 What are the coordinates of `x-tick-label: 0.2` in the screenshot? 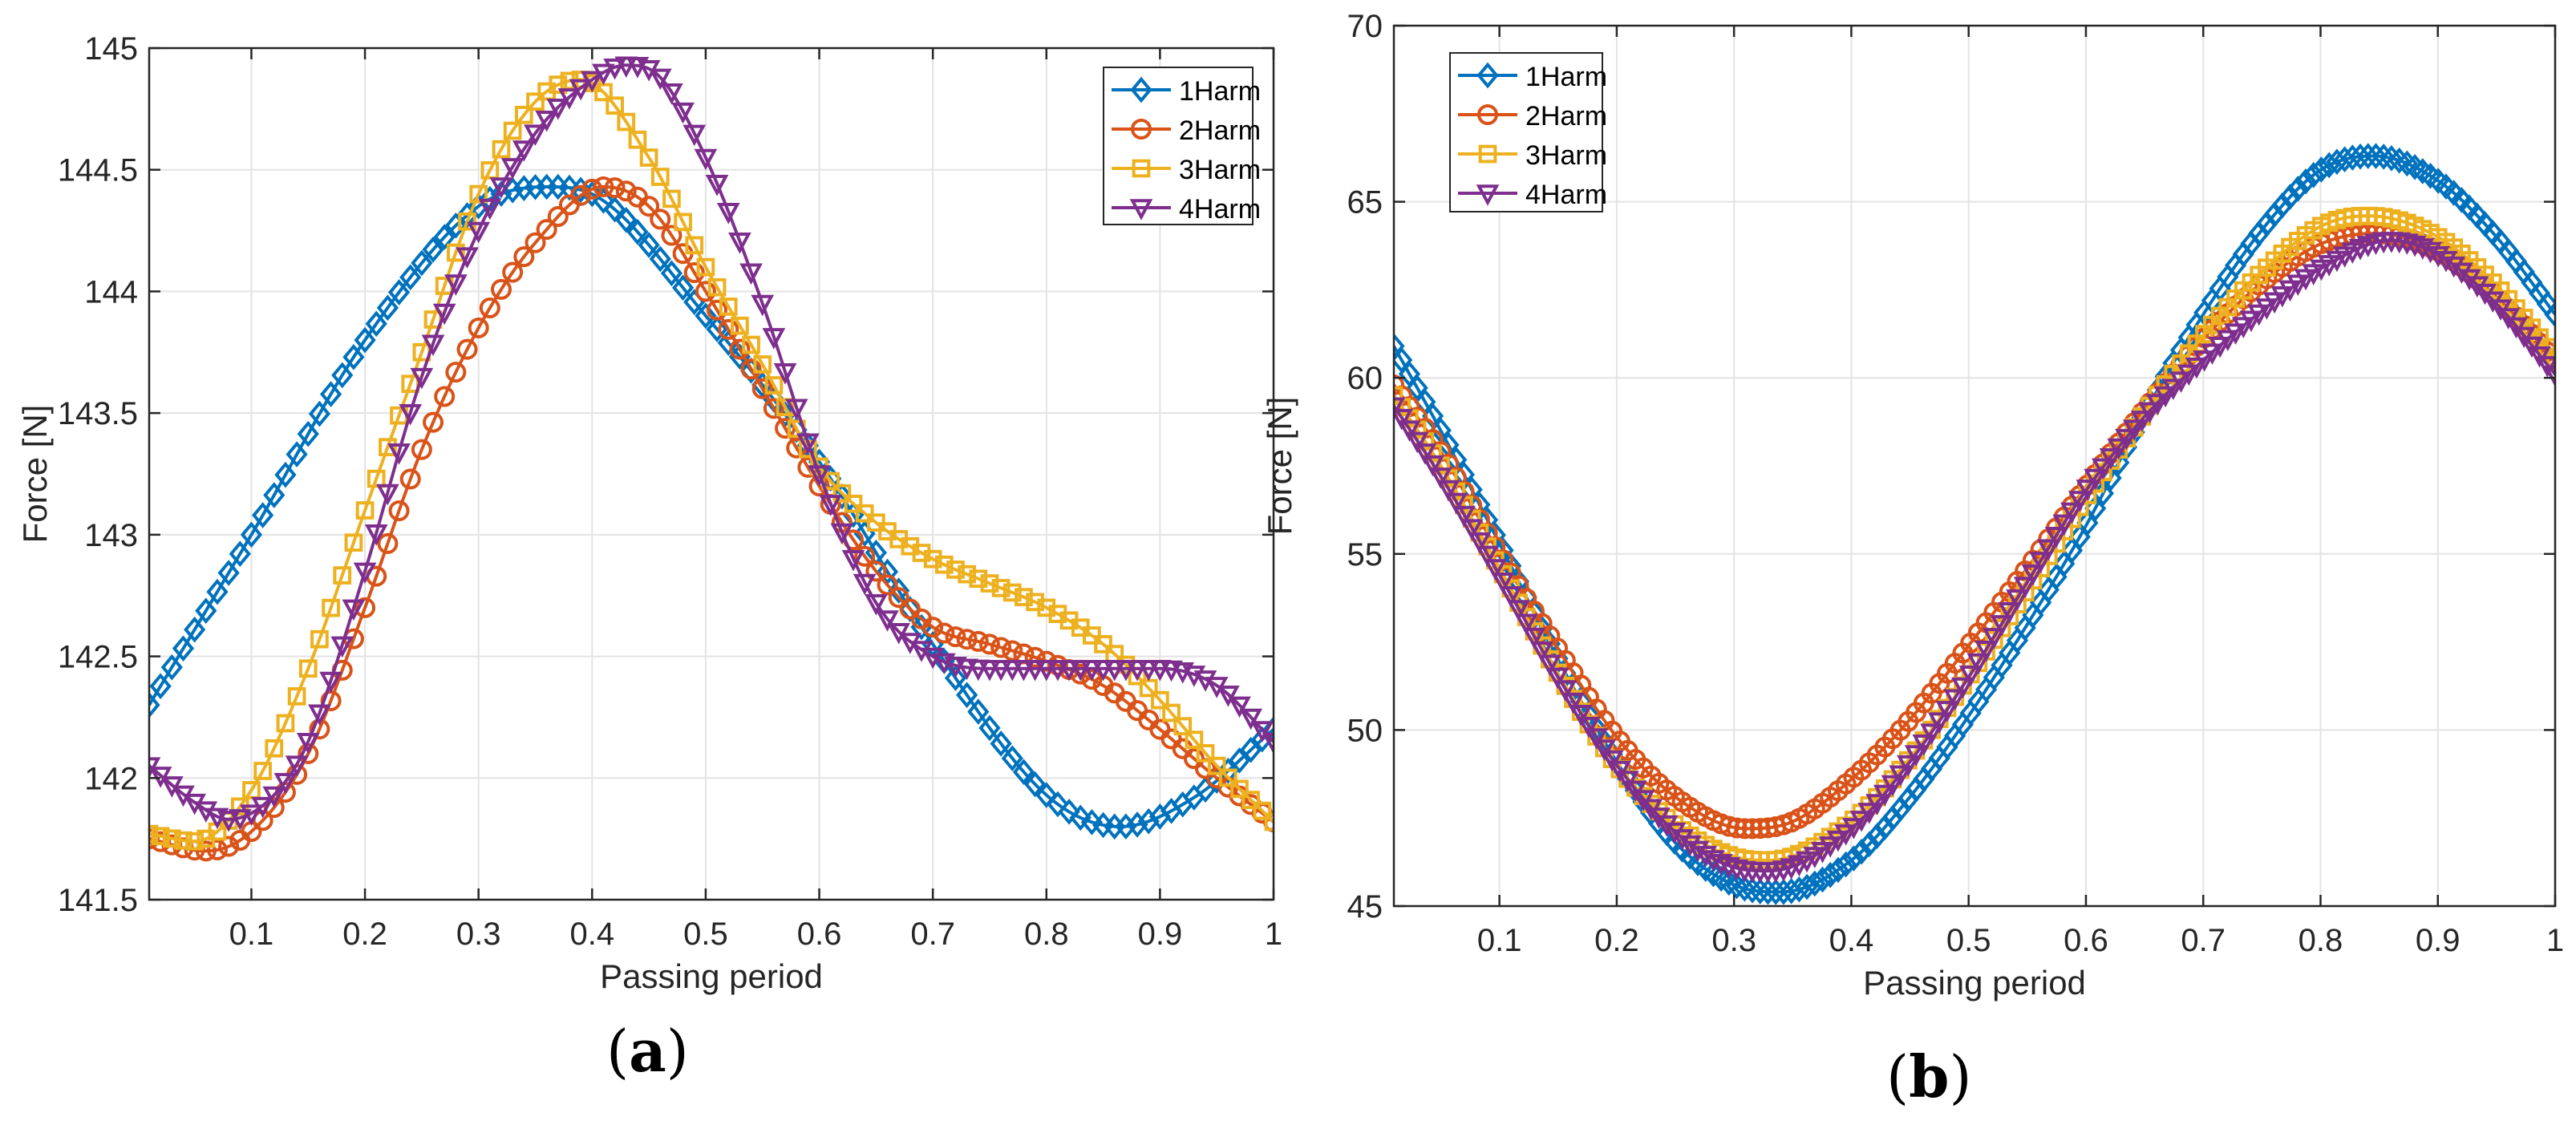 It's located at (1616, 940).